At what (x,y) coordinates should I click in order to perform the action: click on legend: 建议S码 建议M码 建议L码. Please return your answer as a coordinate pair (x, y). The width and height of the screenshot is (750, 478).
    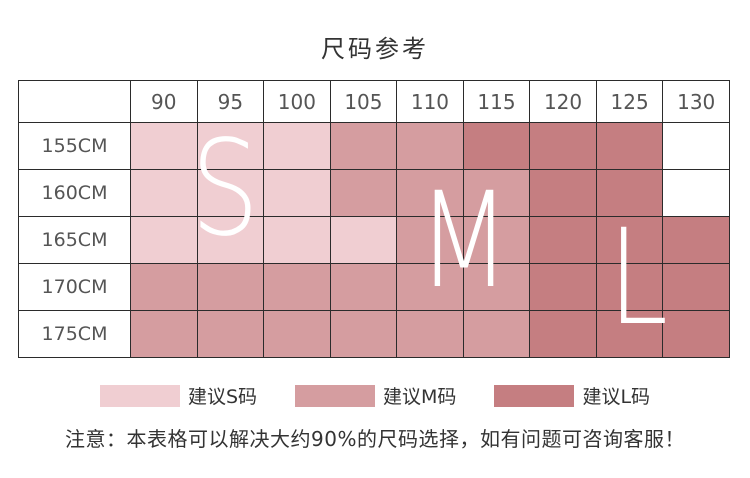
    Looking at the image, I should click on (375, 395).